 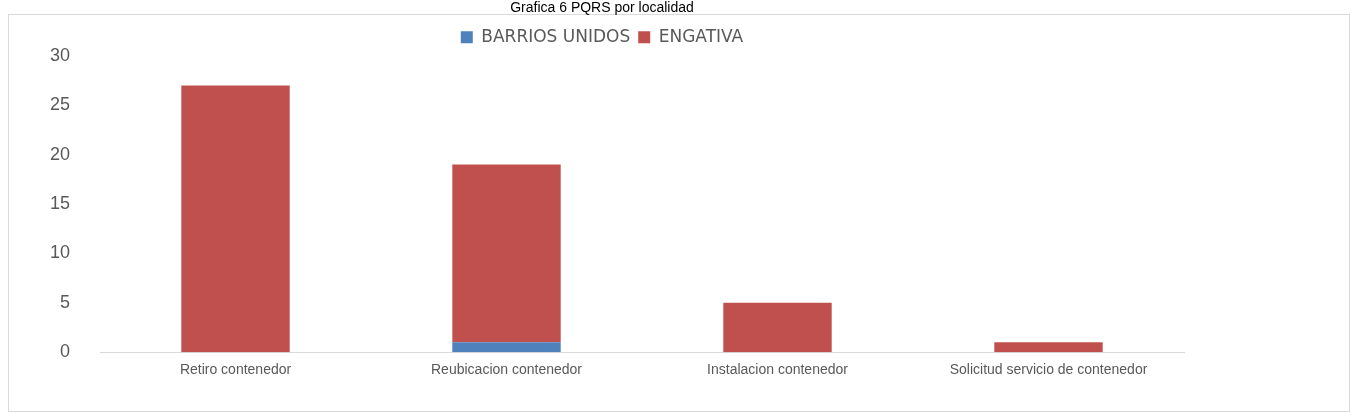 I want to click on x-tick-label: Reubicacion contenedor, so click(x=507, y=369).